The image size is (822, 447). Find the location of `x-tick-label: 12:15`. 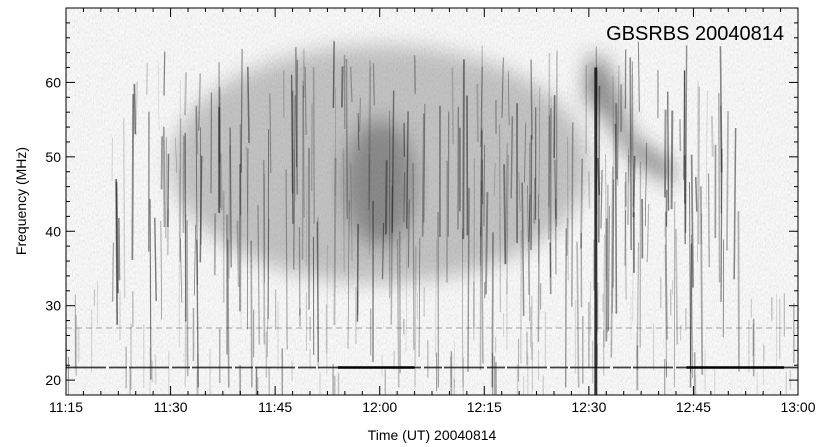

x-tick-label: 12:15 is located at coordinates (484, 407).